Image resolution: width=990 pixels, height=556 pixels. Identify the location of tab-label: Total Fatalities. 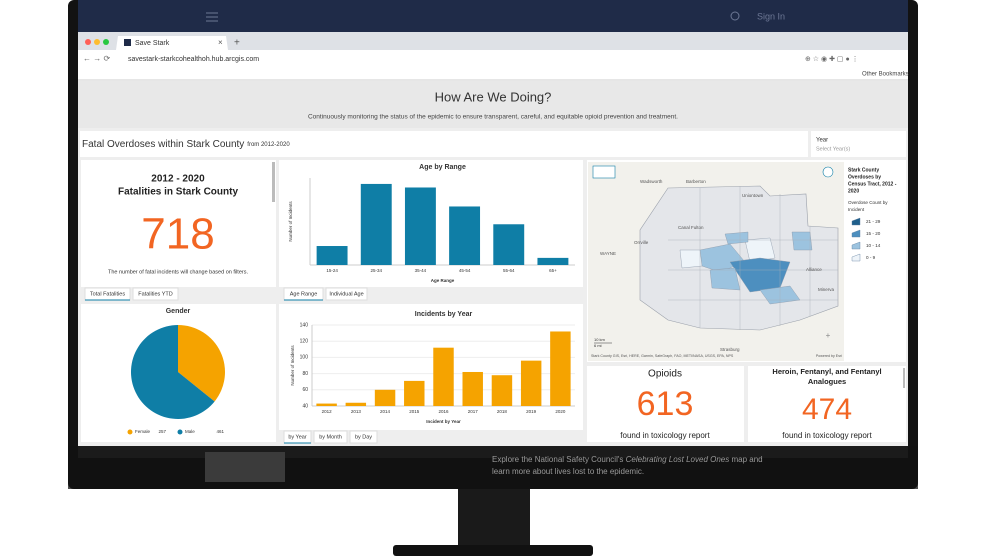
(107, 294).